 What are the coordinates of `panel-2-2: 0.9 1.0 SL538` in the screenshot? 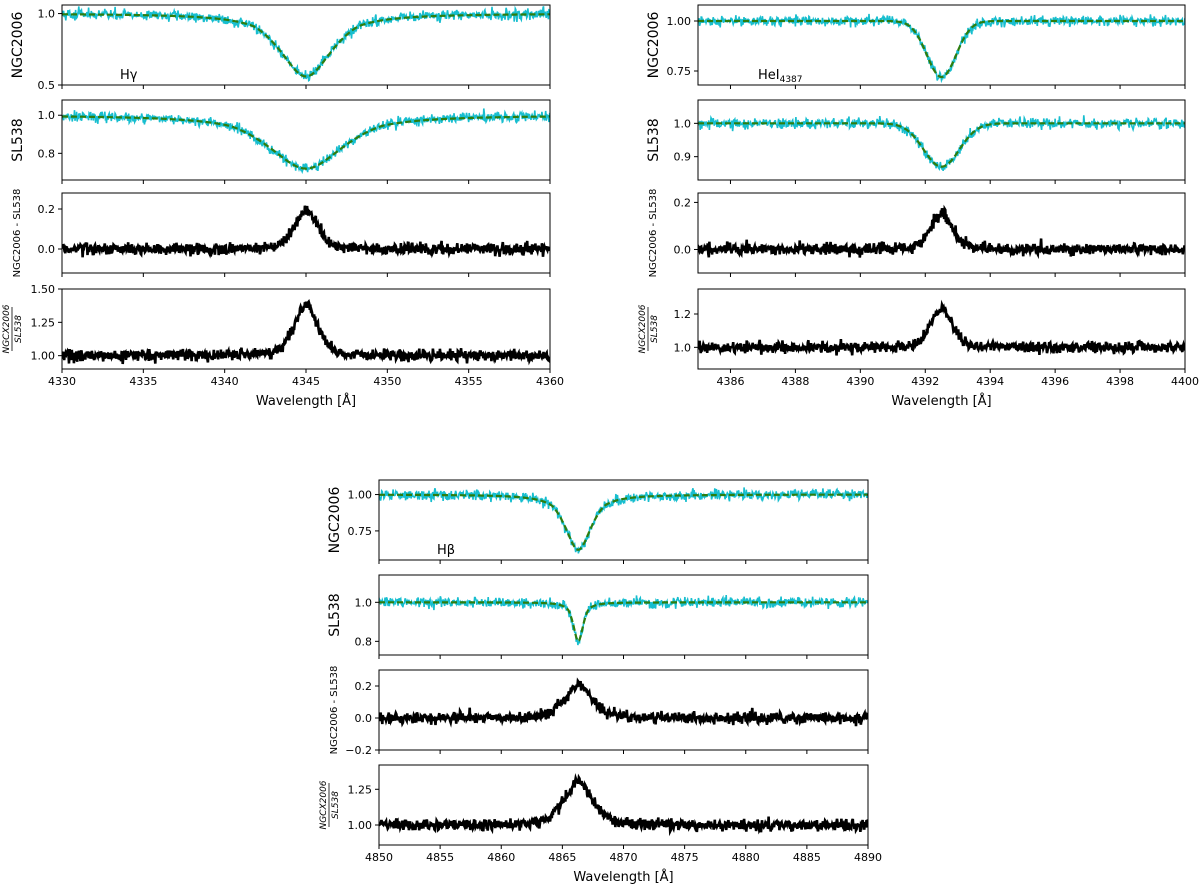 It's located at (916, 141).